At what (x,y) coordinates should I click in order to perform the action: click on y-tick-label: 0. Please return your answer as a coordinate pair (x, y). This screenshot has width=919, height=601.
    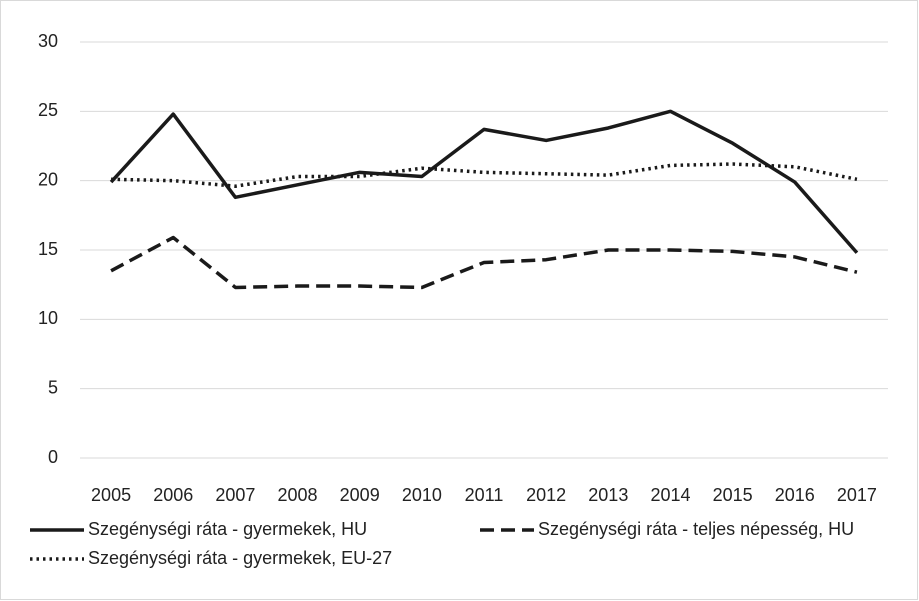
    Looking at the image, I should click on (53, 457).